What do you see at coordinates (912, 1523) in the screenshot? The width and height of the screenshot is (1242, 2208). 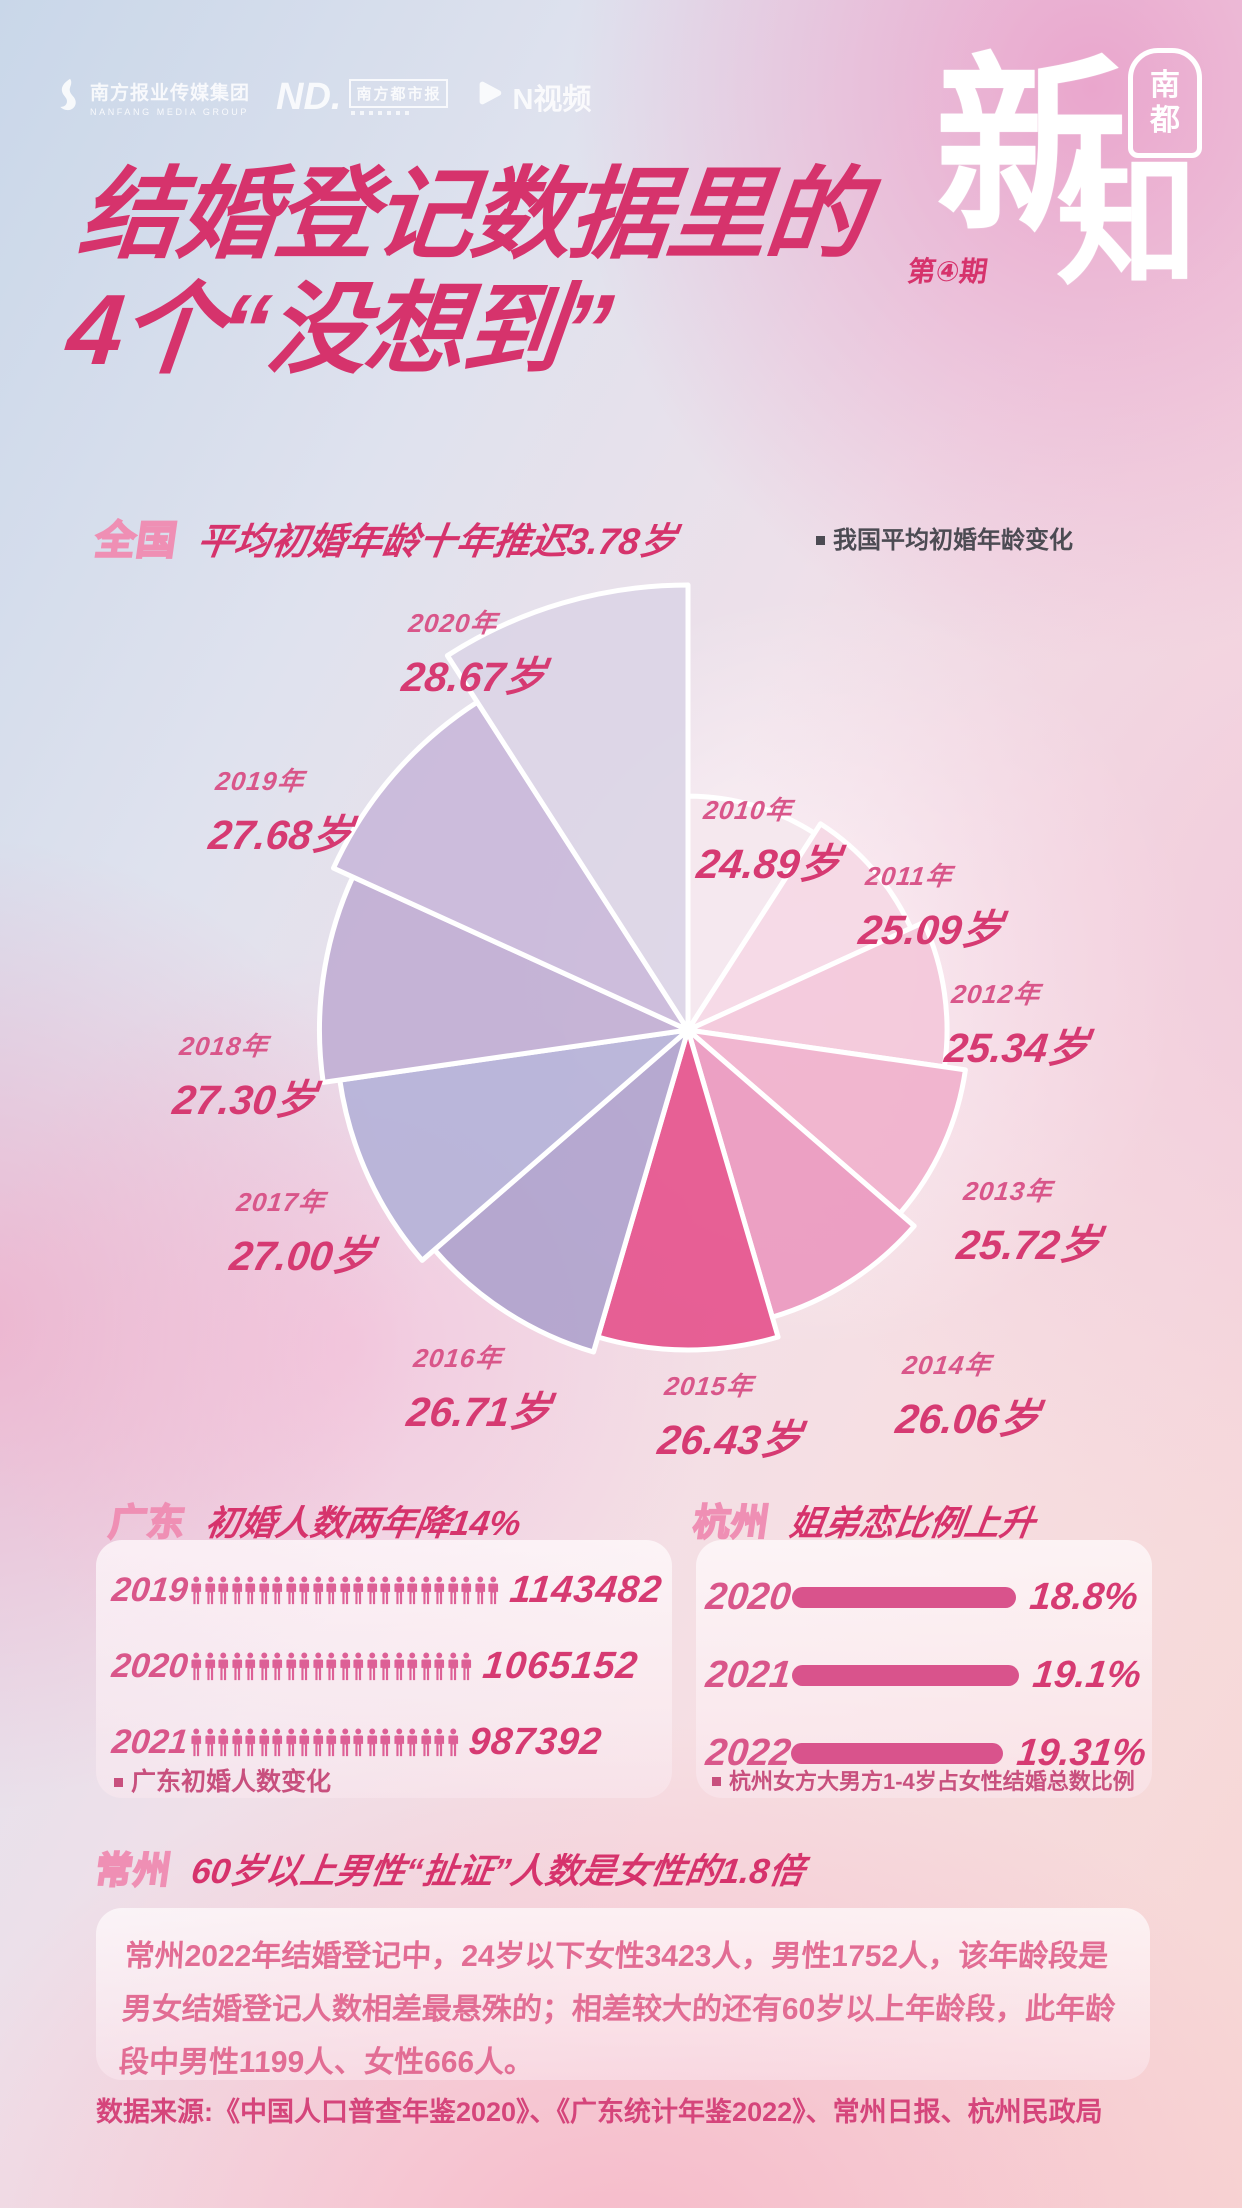 I see `headline-hangzhou: 姐弟恋比例上升` at bounding box center [912, 1523].